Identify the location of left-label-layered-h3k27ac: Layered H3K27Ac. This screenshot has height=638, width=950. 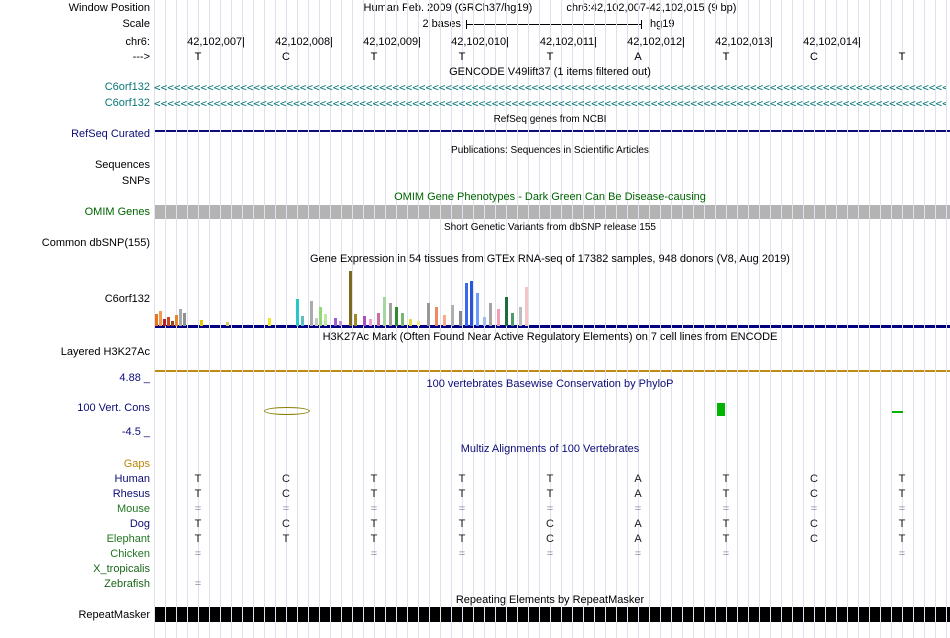
(105, 352).